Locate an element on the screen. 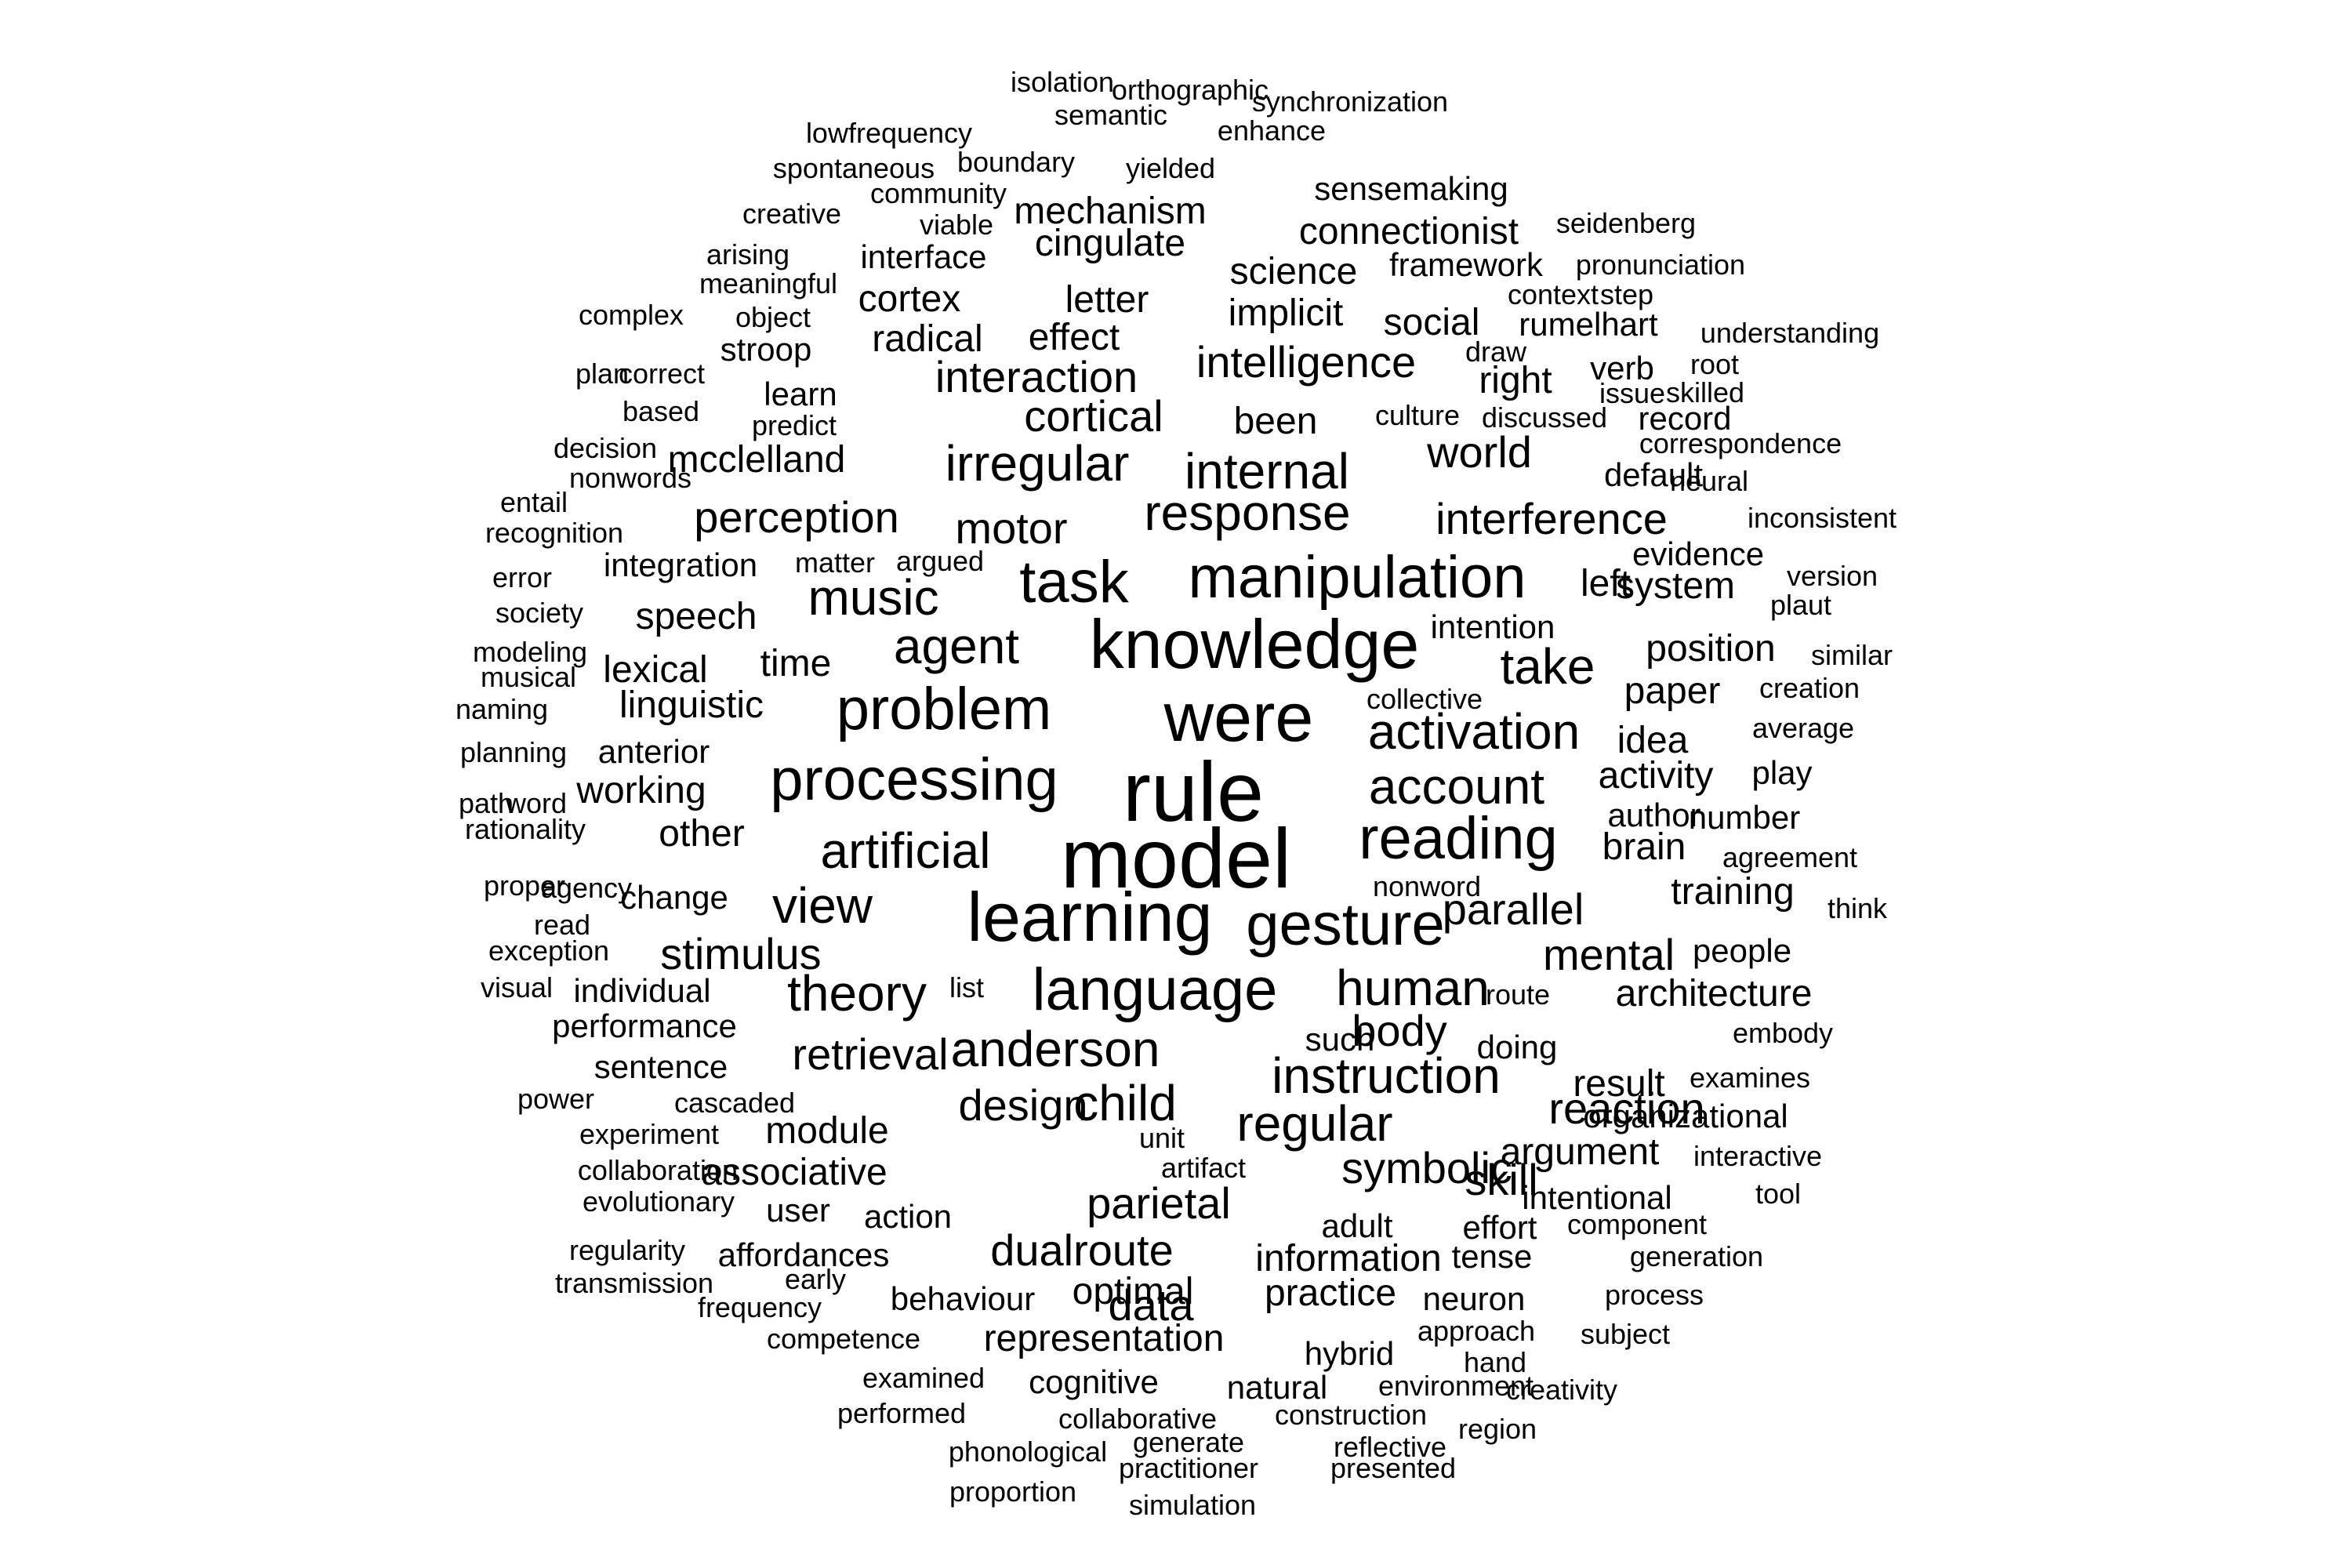 The image size is (2352, 1568). word-been: been is located at coordinates (1275, 422).